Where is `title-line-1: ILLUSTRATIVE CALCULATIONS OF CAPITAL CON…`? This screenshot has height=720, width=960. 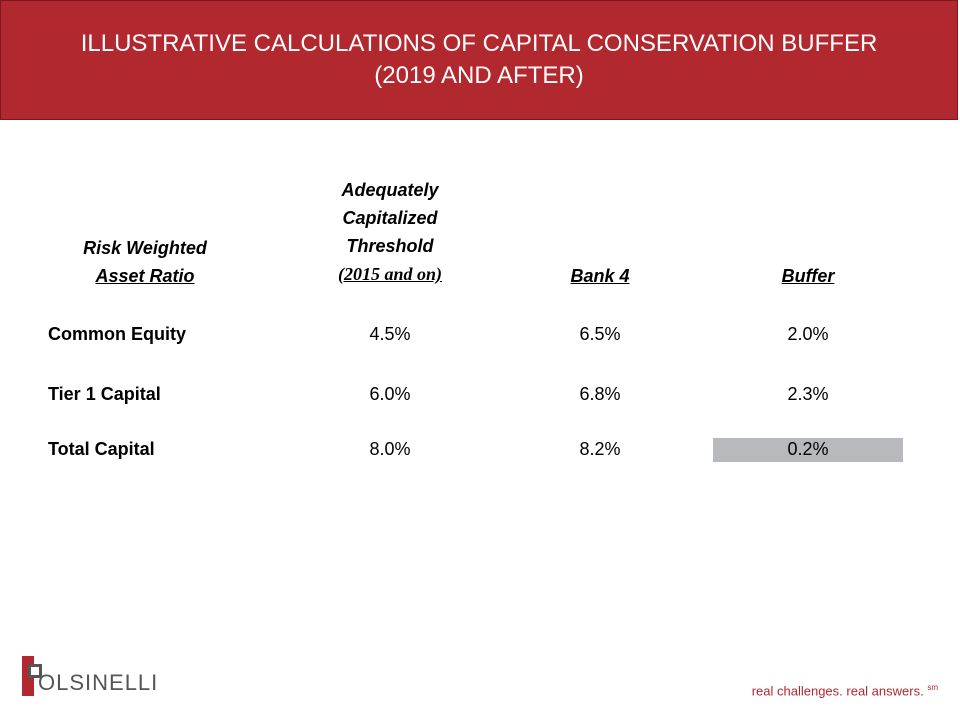 title-line-1: ILLUSTRATIVE CALCULATIONS OF CAPITAL CON… is located at coordinates (479, 43).